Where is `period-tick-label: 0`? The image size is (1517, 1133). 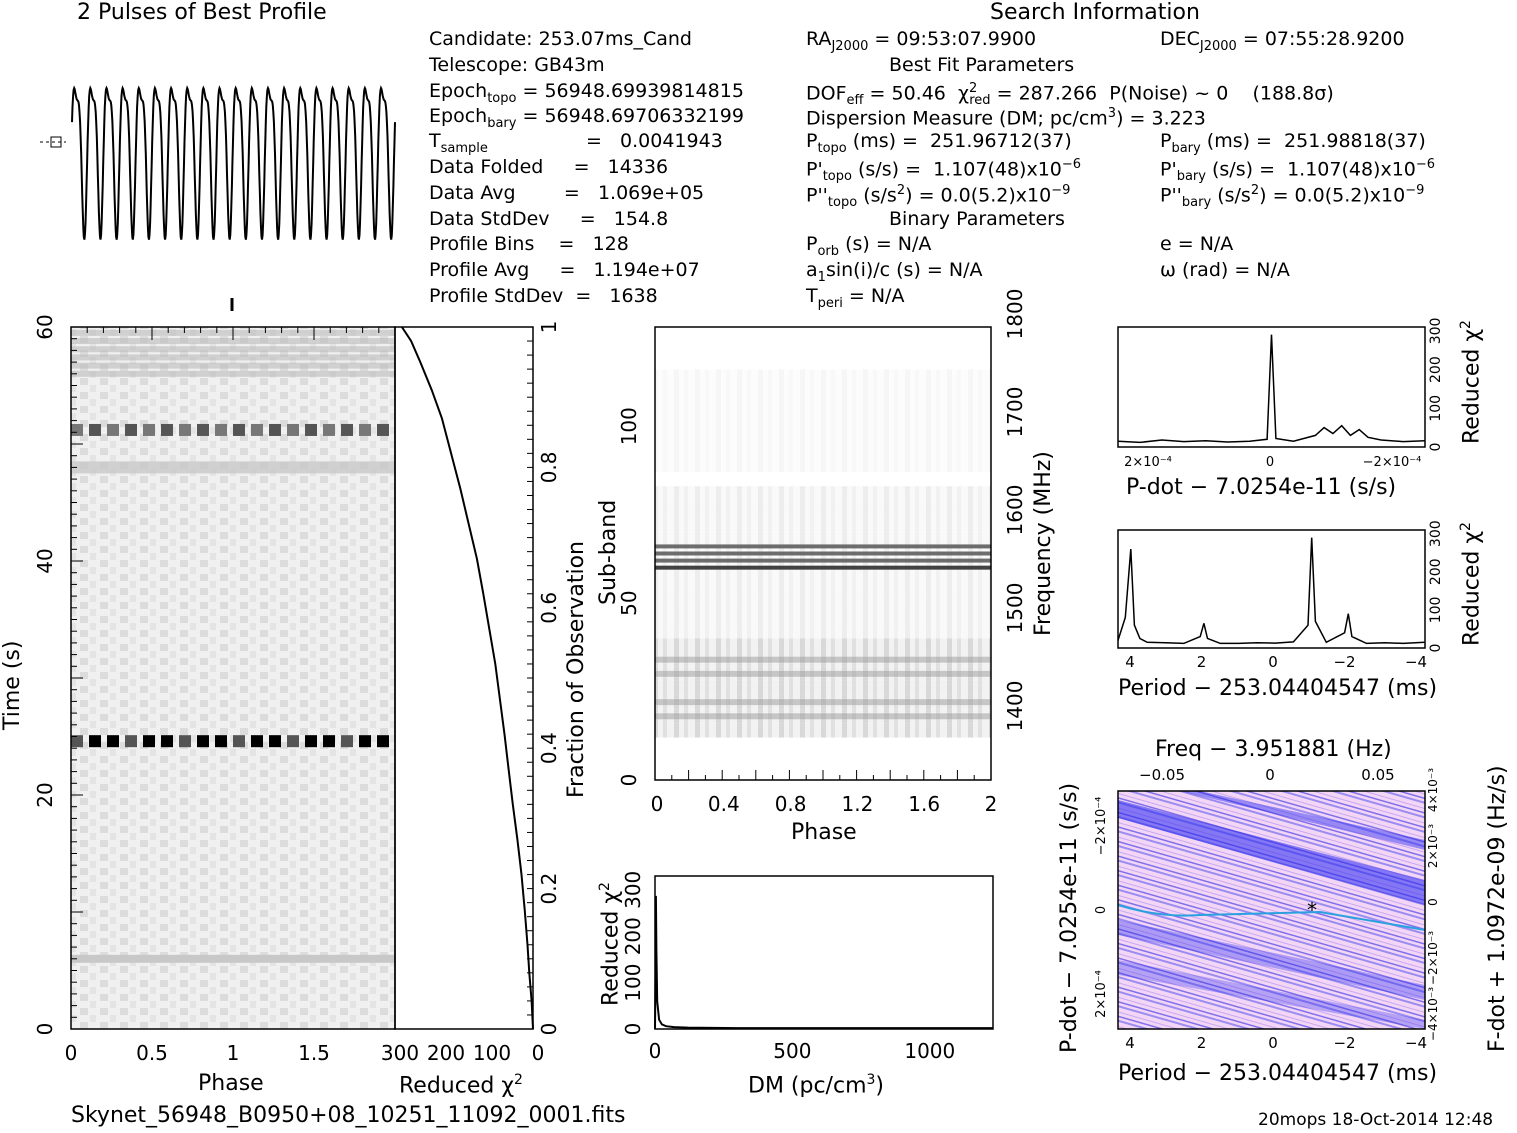 period-tick-label: 0 is located at coordinates (1273, 662).